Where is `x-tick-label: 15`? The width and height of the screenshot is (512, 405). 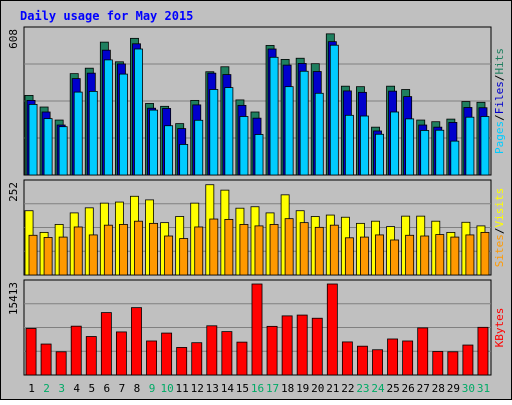
x-tick-label: 15 is located at coordinates (242, 388).